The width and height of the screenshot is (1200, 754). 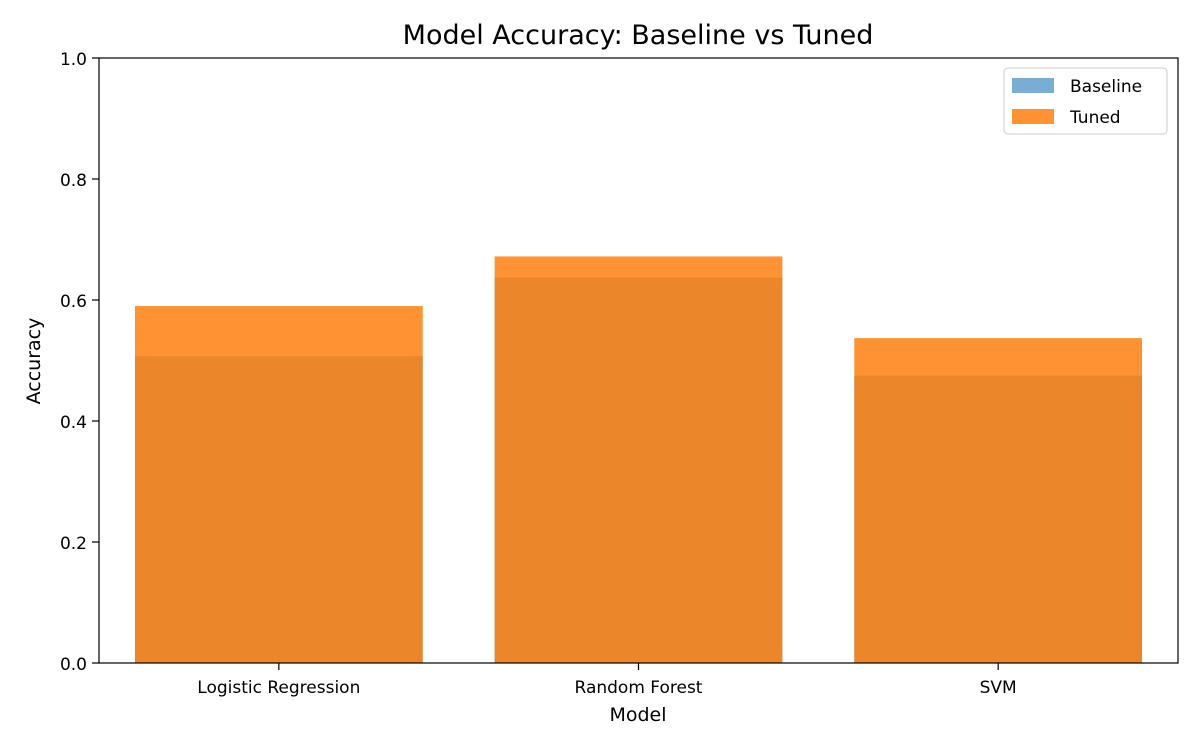 What do you see at coordinates (639, 688) in the screenshot?
I see `x-tick-label: Random Forest` at bounding box center [639, 688].